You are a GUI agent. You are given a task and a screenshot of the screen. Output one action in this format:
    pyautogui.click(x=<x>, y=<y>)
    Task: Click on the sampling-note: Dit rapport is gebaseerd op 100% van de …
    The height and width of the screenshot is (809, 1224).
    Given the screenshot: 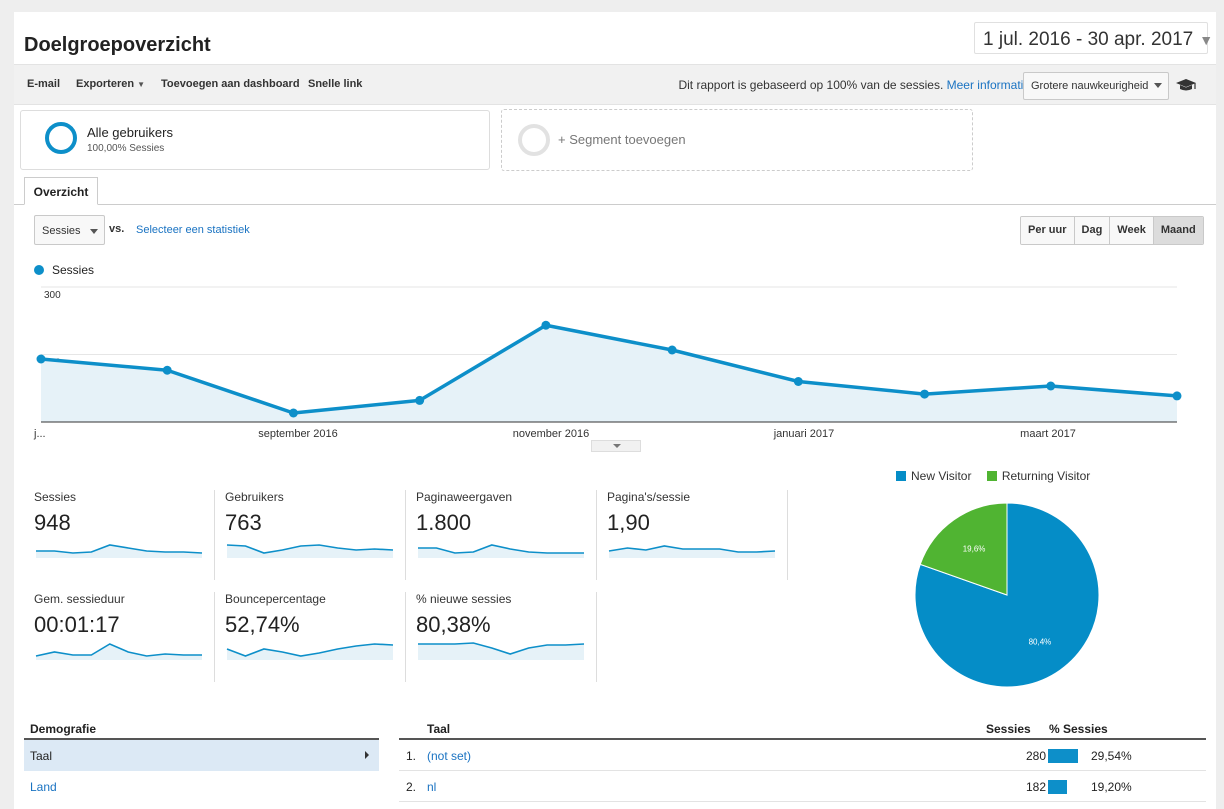 What is the action you would take?
    pyautogui.click(x=854, y=85)
    